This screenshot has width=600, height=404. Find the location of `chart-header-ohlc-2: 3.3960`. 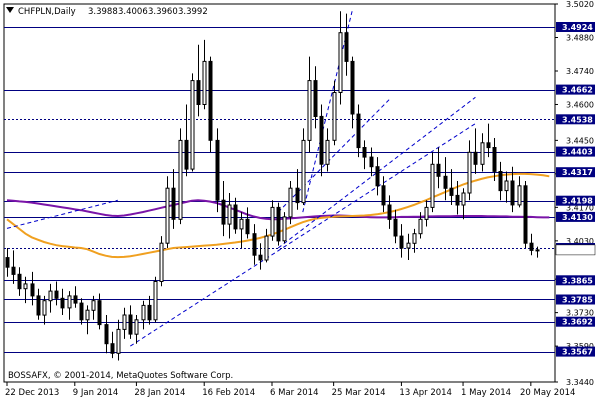

chart-header-ohlc-2: 3.3960 is located at coordinates (163, 12).